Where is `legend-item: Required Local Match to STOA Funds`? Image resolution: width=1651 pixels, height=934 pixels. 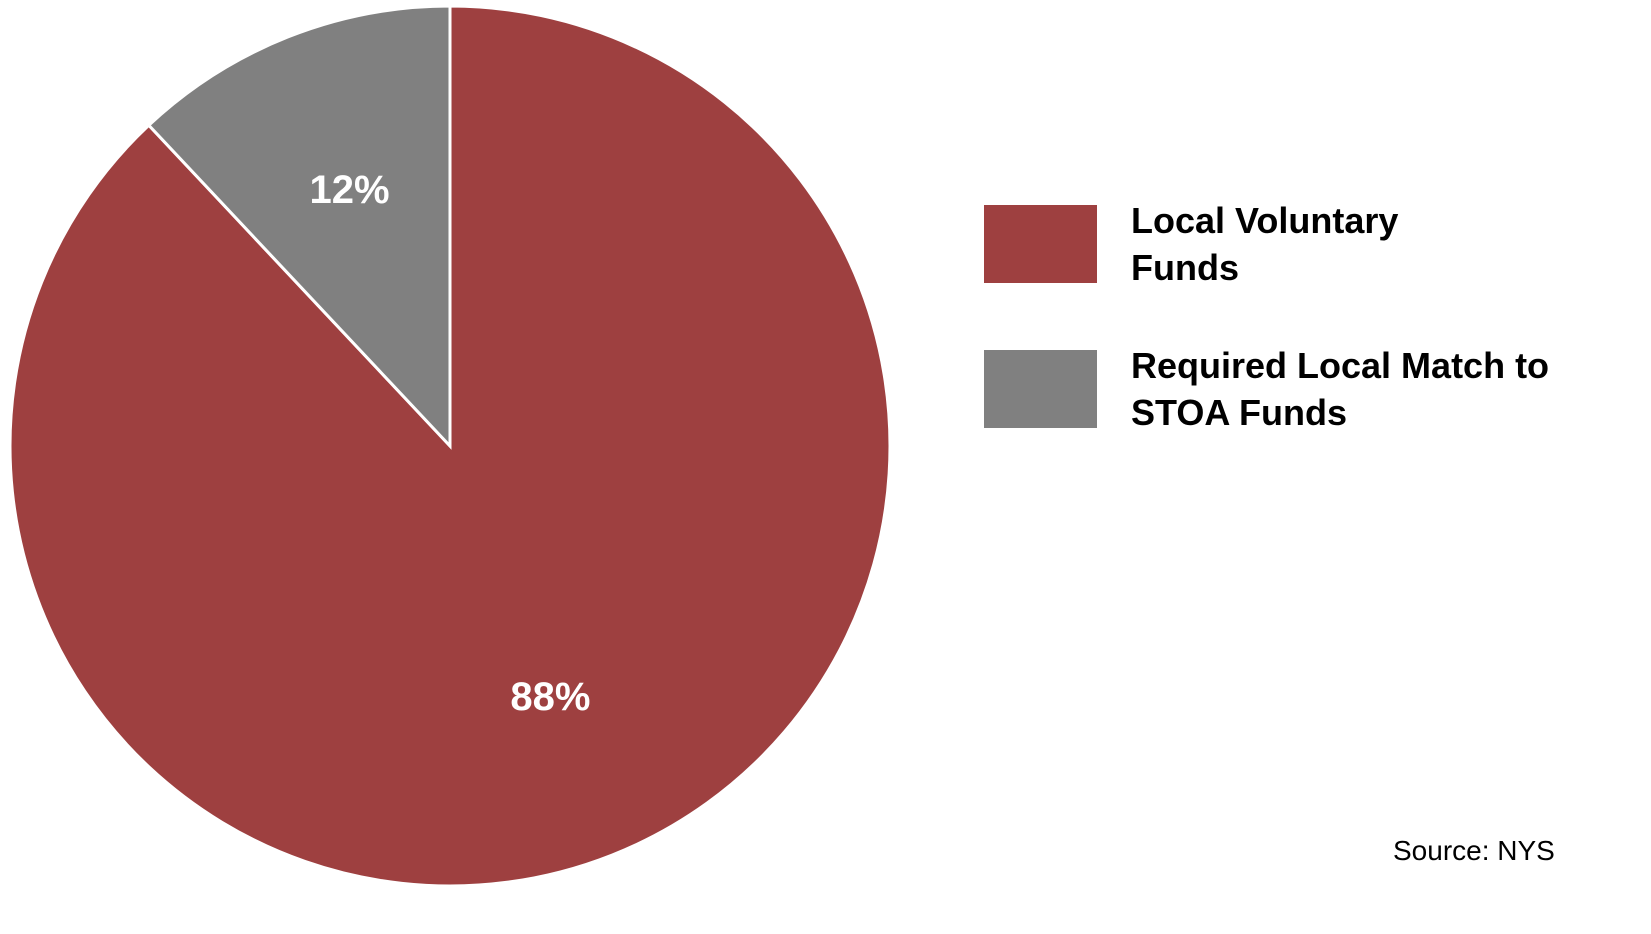
legend-item: Required Local Match to STOA Funds is located at coordinates (1277, 390).